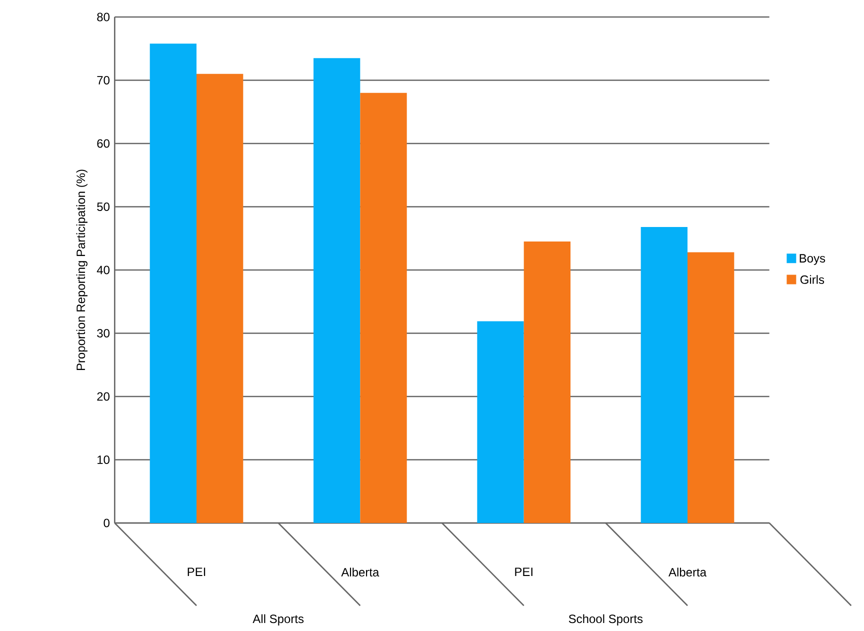 The width and height of the screenshot is (864, 631). Describe the element at coordinates (605, 620) in the screenshot. I see `text: School Sports` at that location.